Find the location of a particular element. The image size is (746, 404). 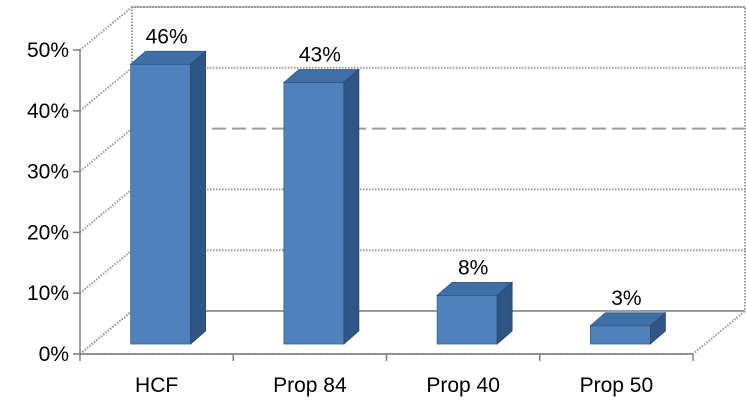

y-tick-label: 10% is located at coordinates (48, 293).